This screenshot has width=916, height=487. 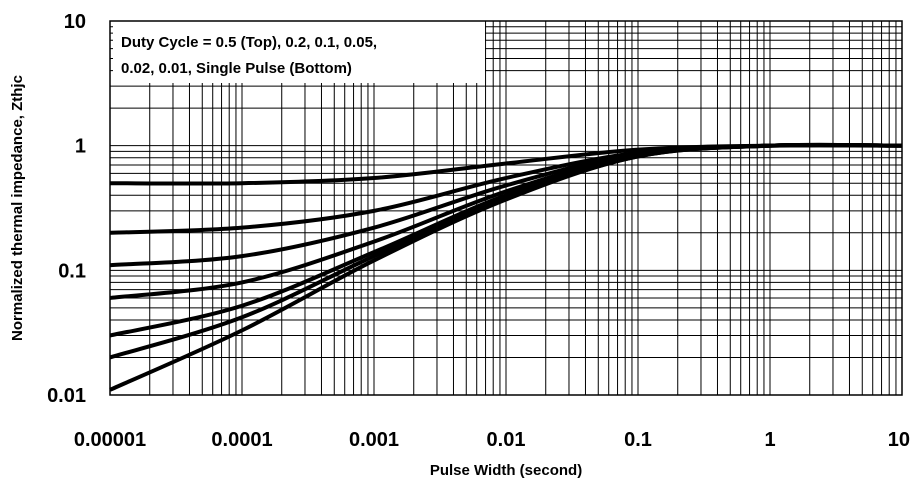 I want to click on y-tick-labels: 0.01 0.1 1 10, so click(x=66, y=209).